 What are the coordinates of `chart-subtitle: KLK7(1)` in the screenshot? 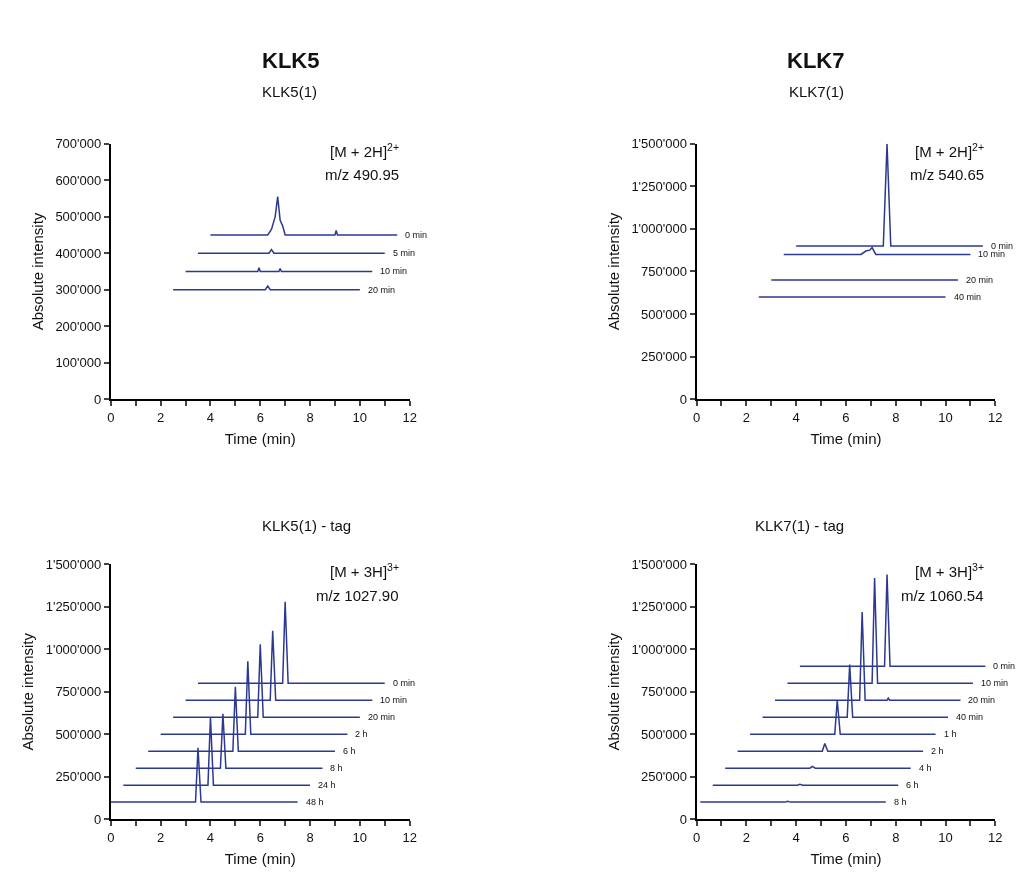 It's located at (817, 91).